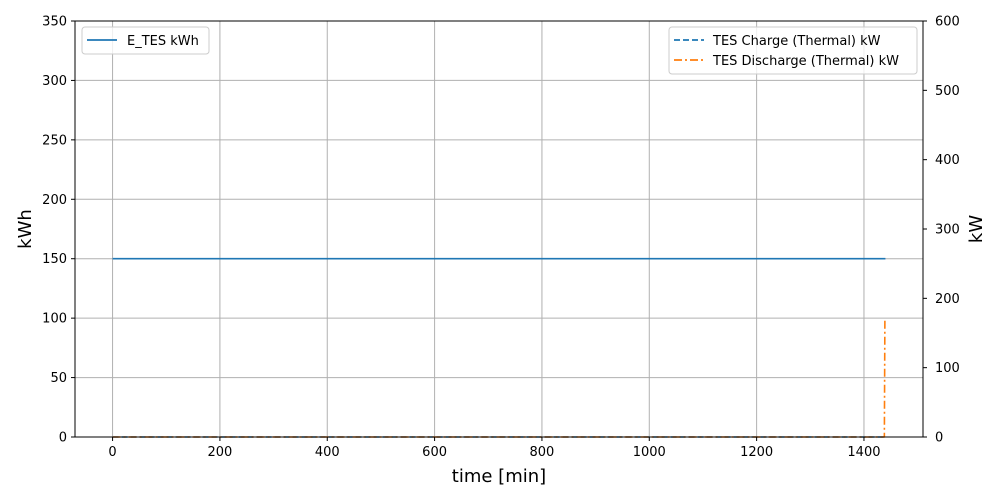 The height and width of the screenshot is (500, 1000). Describe the element at coordinates (58, 378) in the screenshot. I see `y-left-tick-label: 50` at that location.